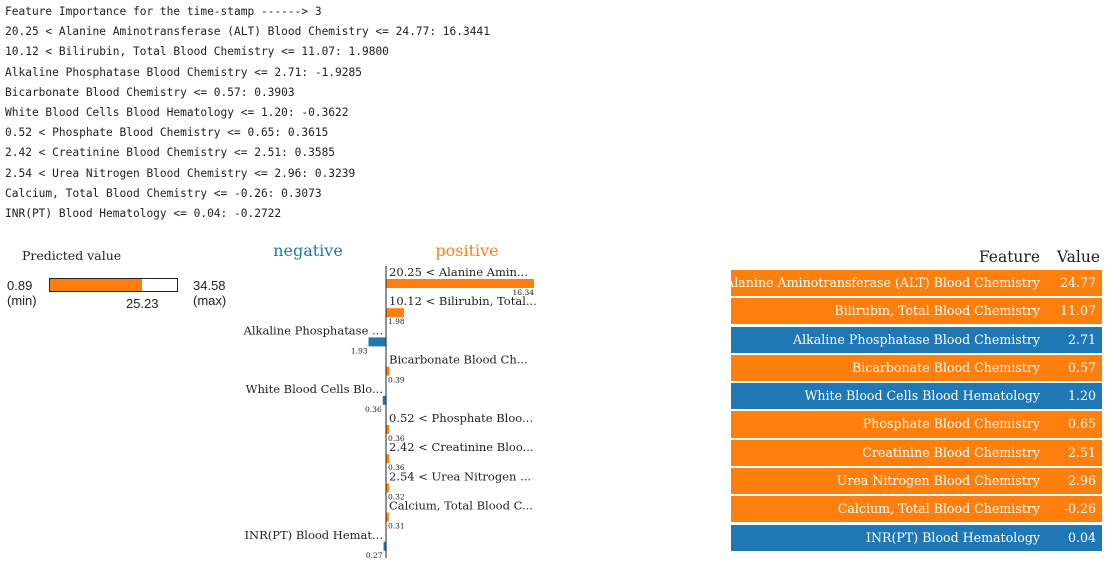 This screenshot has height=566, width=1112. I want to click on table-row: Bicarbonate Blood Chemistry 0.57, so click(916, 367).